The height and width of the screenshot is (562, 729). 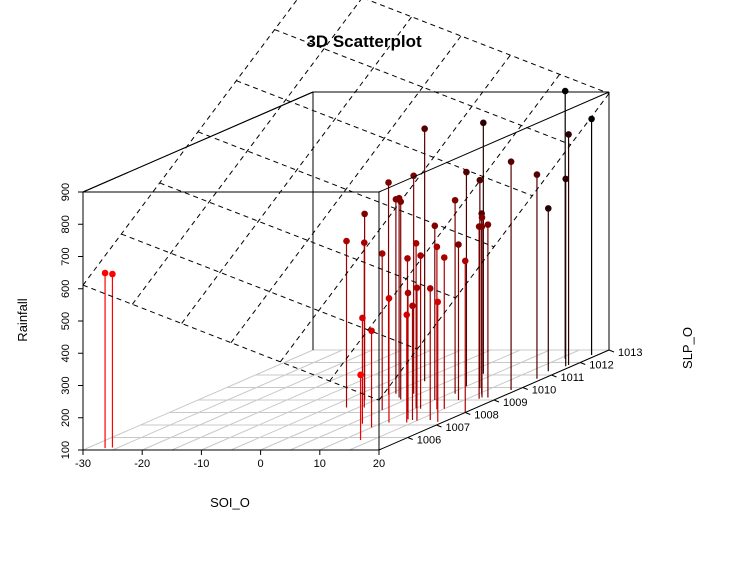 What do you see at coordinates (66, 256) in the screenshot?
I see `z-tick-label: 700` at bounding box center [66, 256].